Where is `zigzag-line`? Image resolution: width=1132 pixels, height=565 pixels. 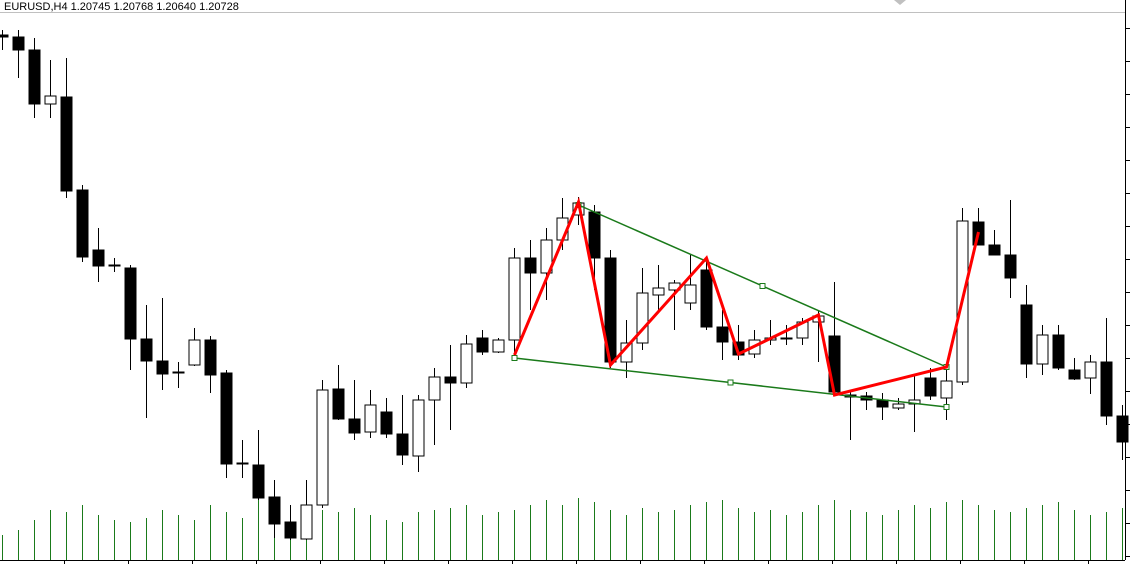
zigzag-line is located at coordinates (746, 296).